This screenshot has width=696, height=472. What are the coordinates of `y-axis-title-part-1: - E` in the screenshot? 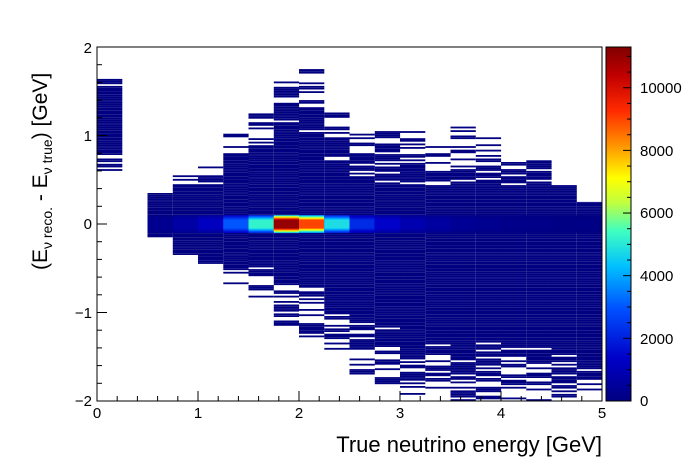 It's located at (40, 190).